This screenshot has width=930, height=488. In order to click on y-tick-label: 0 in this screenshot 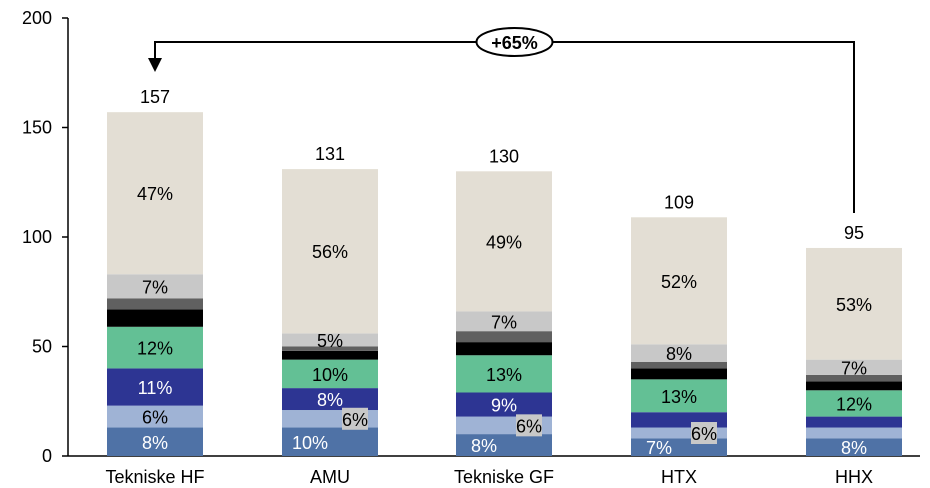, I will do `click(47, 456)`.